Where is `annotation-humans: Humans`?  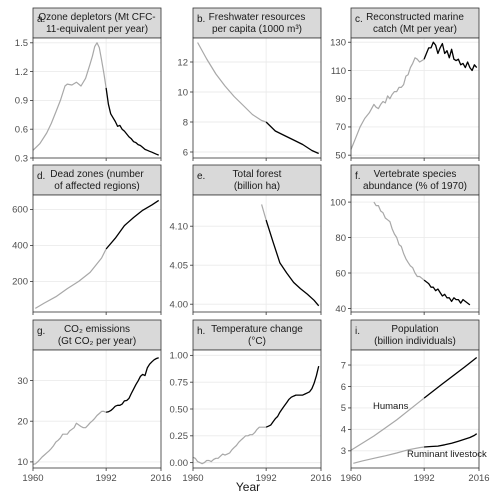 annotation-humans: Humans is located at coordinates (391, 406).